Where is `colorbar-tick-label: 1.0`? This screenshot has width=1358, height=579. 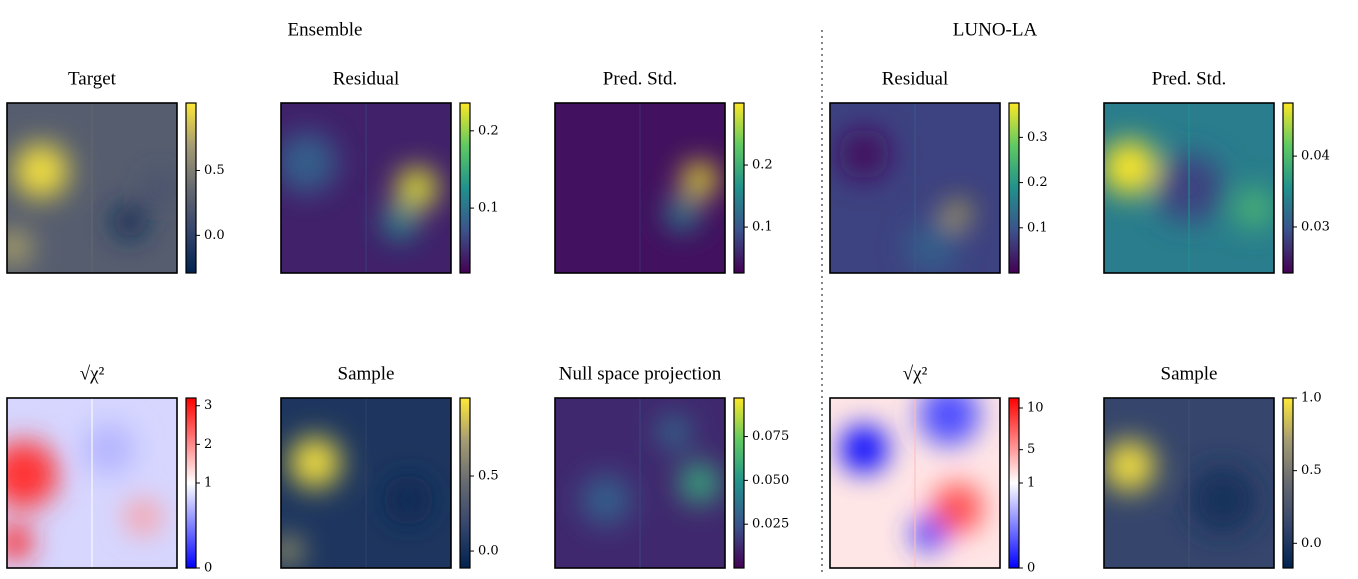 colorbar-tick-label: 1.0 is located at coordinates (1311, 398).